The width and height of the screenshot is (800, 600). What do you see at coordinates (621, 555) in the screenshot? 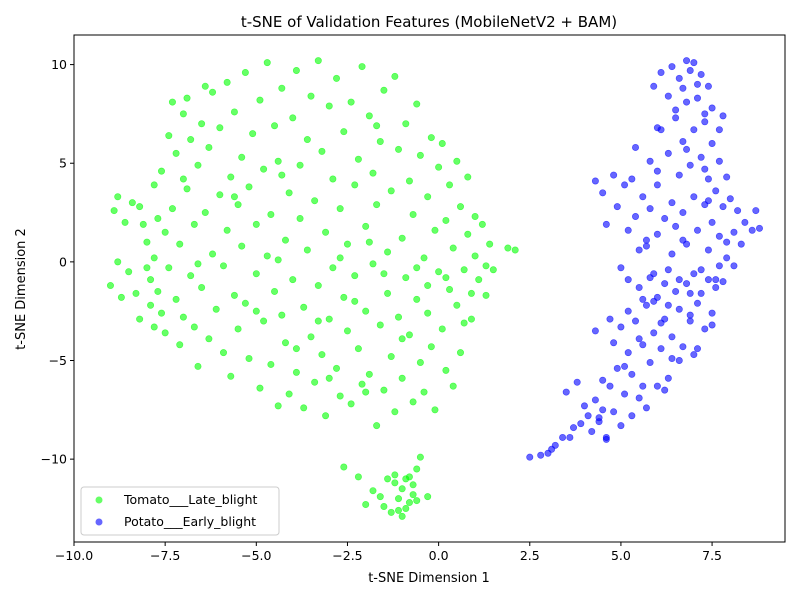
I see `x-tick-label: 5.0` at bounding box center [621, 555].